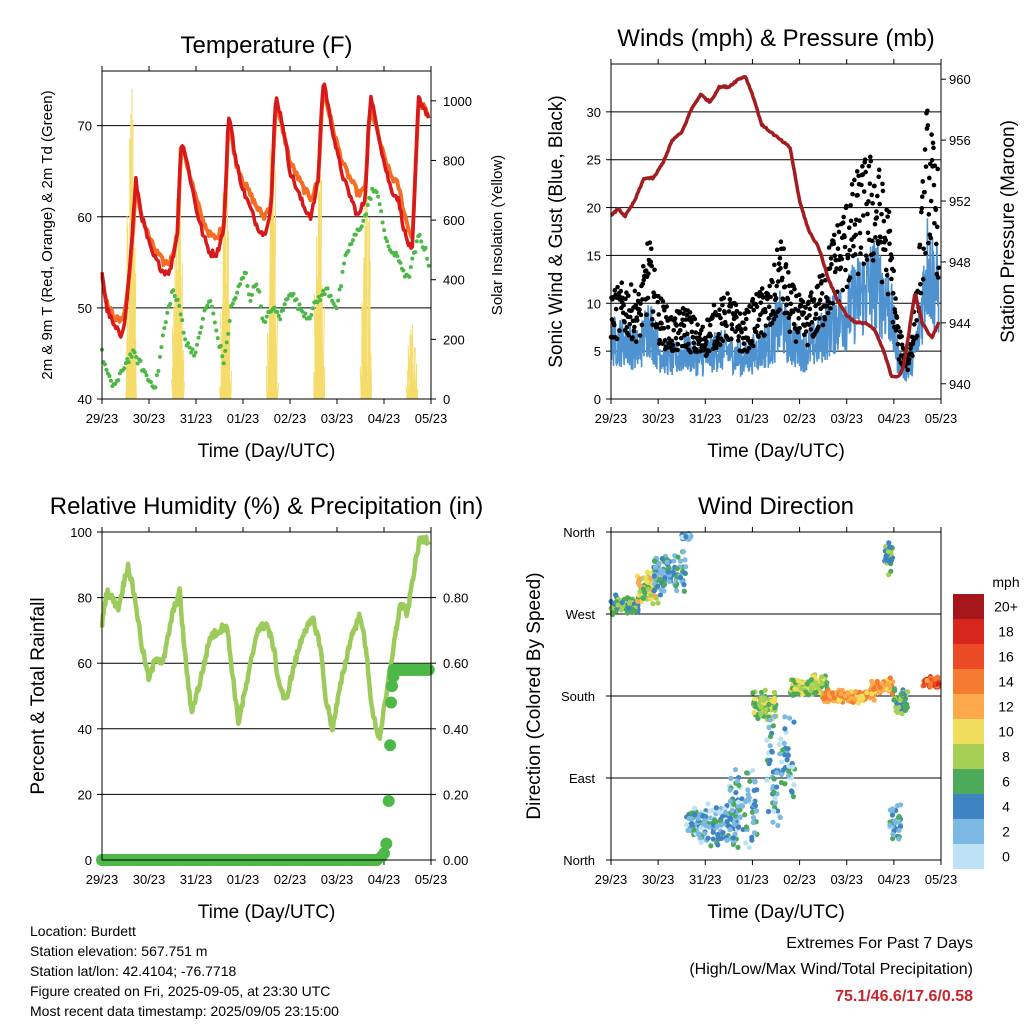  What do you see at coordinates (88, 860) in the screenshot?
I see `y-tick-label: 0` at bounding box center [88, 860].